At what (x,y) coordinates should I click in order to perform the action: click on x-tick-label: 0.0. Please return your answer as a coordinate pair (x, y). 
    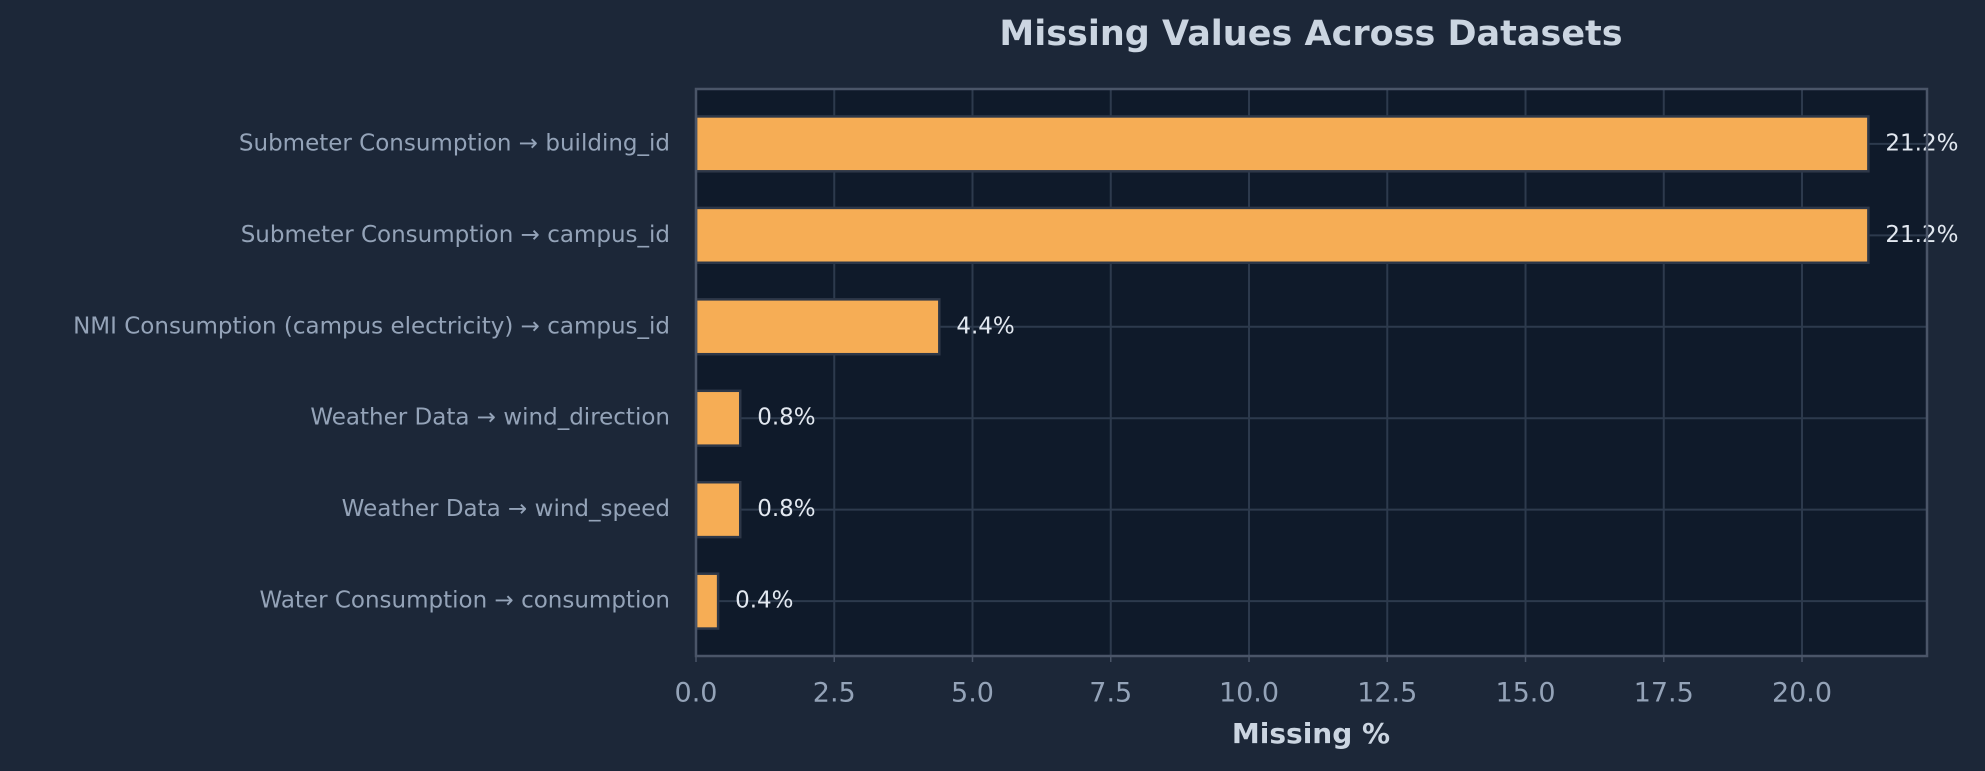
    Looking at the image, I should click on (696, 693).